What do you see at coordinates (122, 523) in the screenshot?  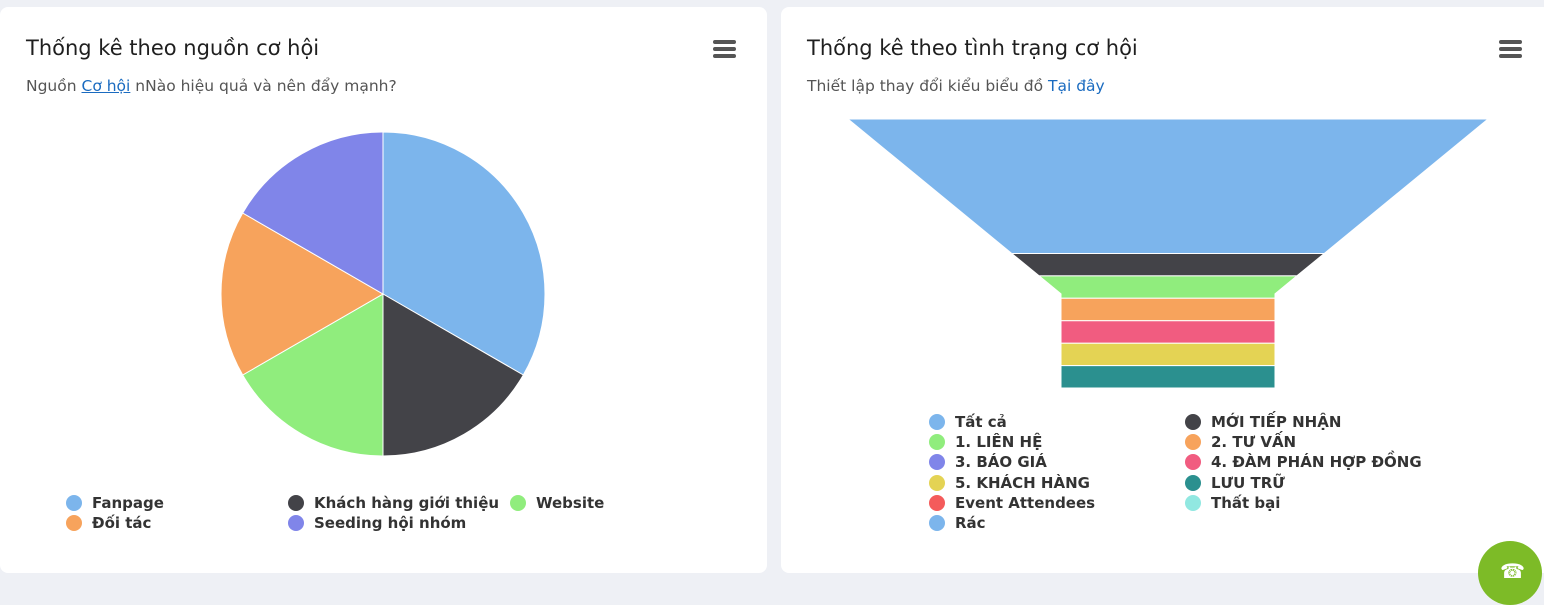 I see `legend-label: Đối tác` at bounding box center [122, 523].